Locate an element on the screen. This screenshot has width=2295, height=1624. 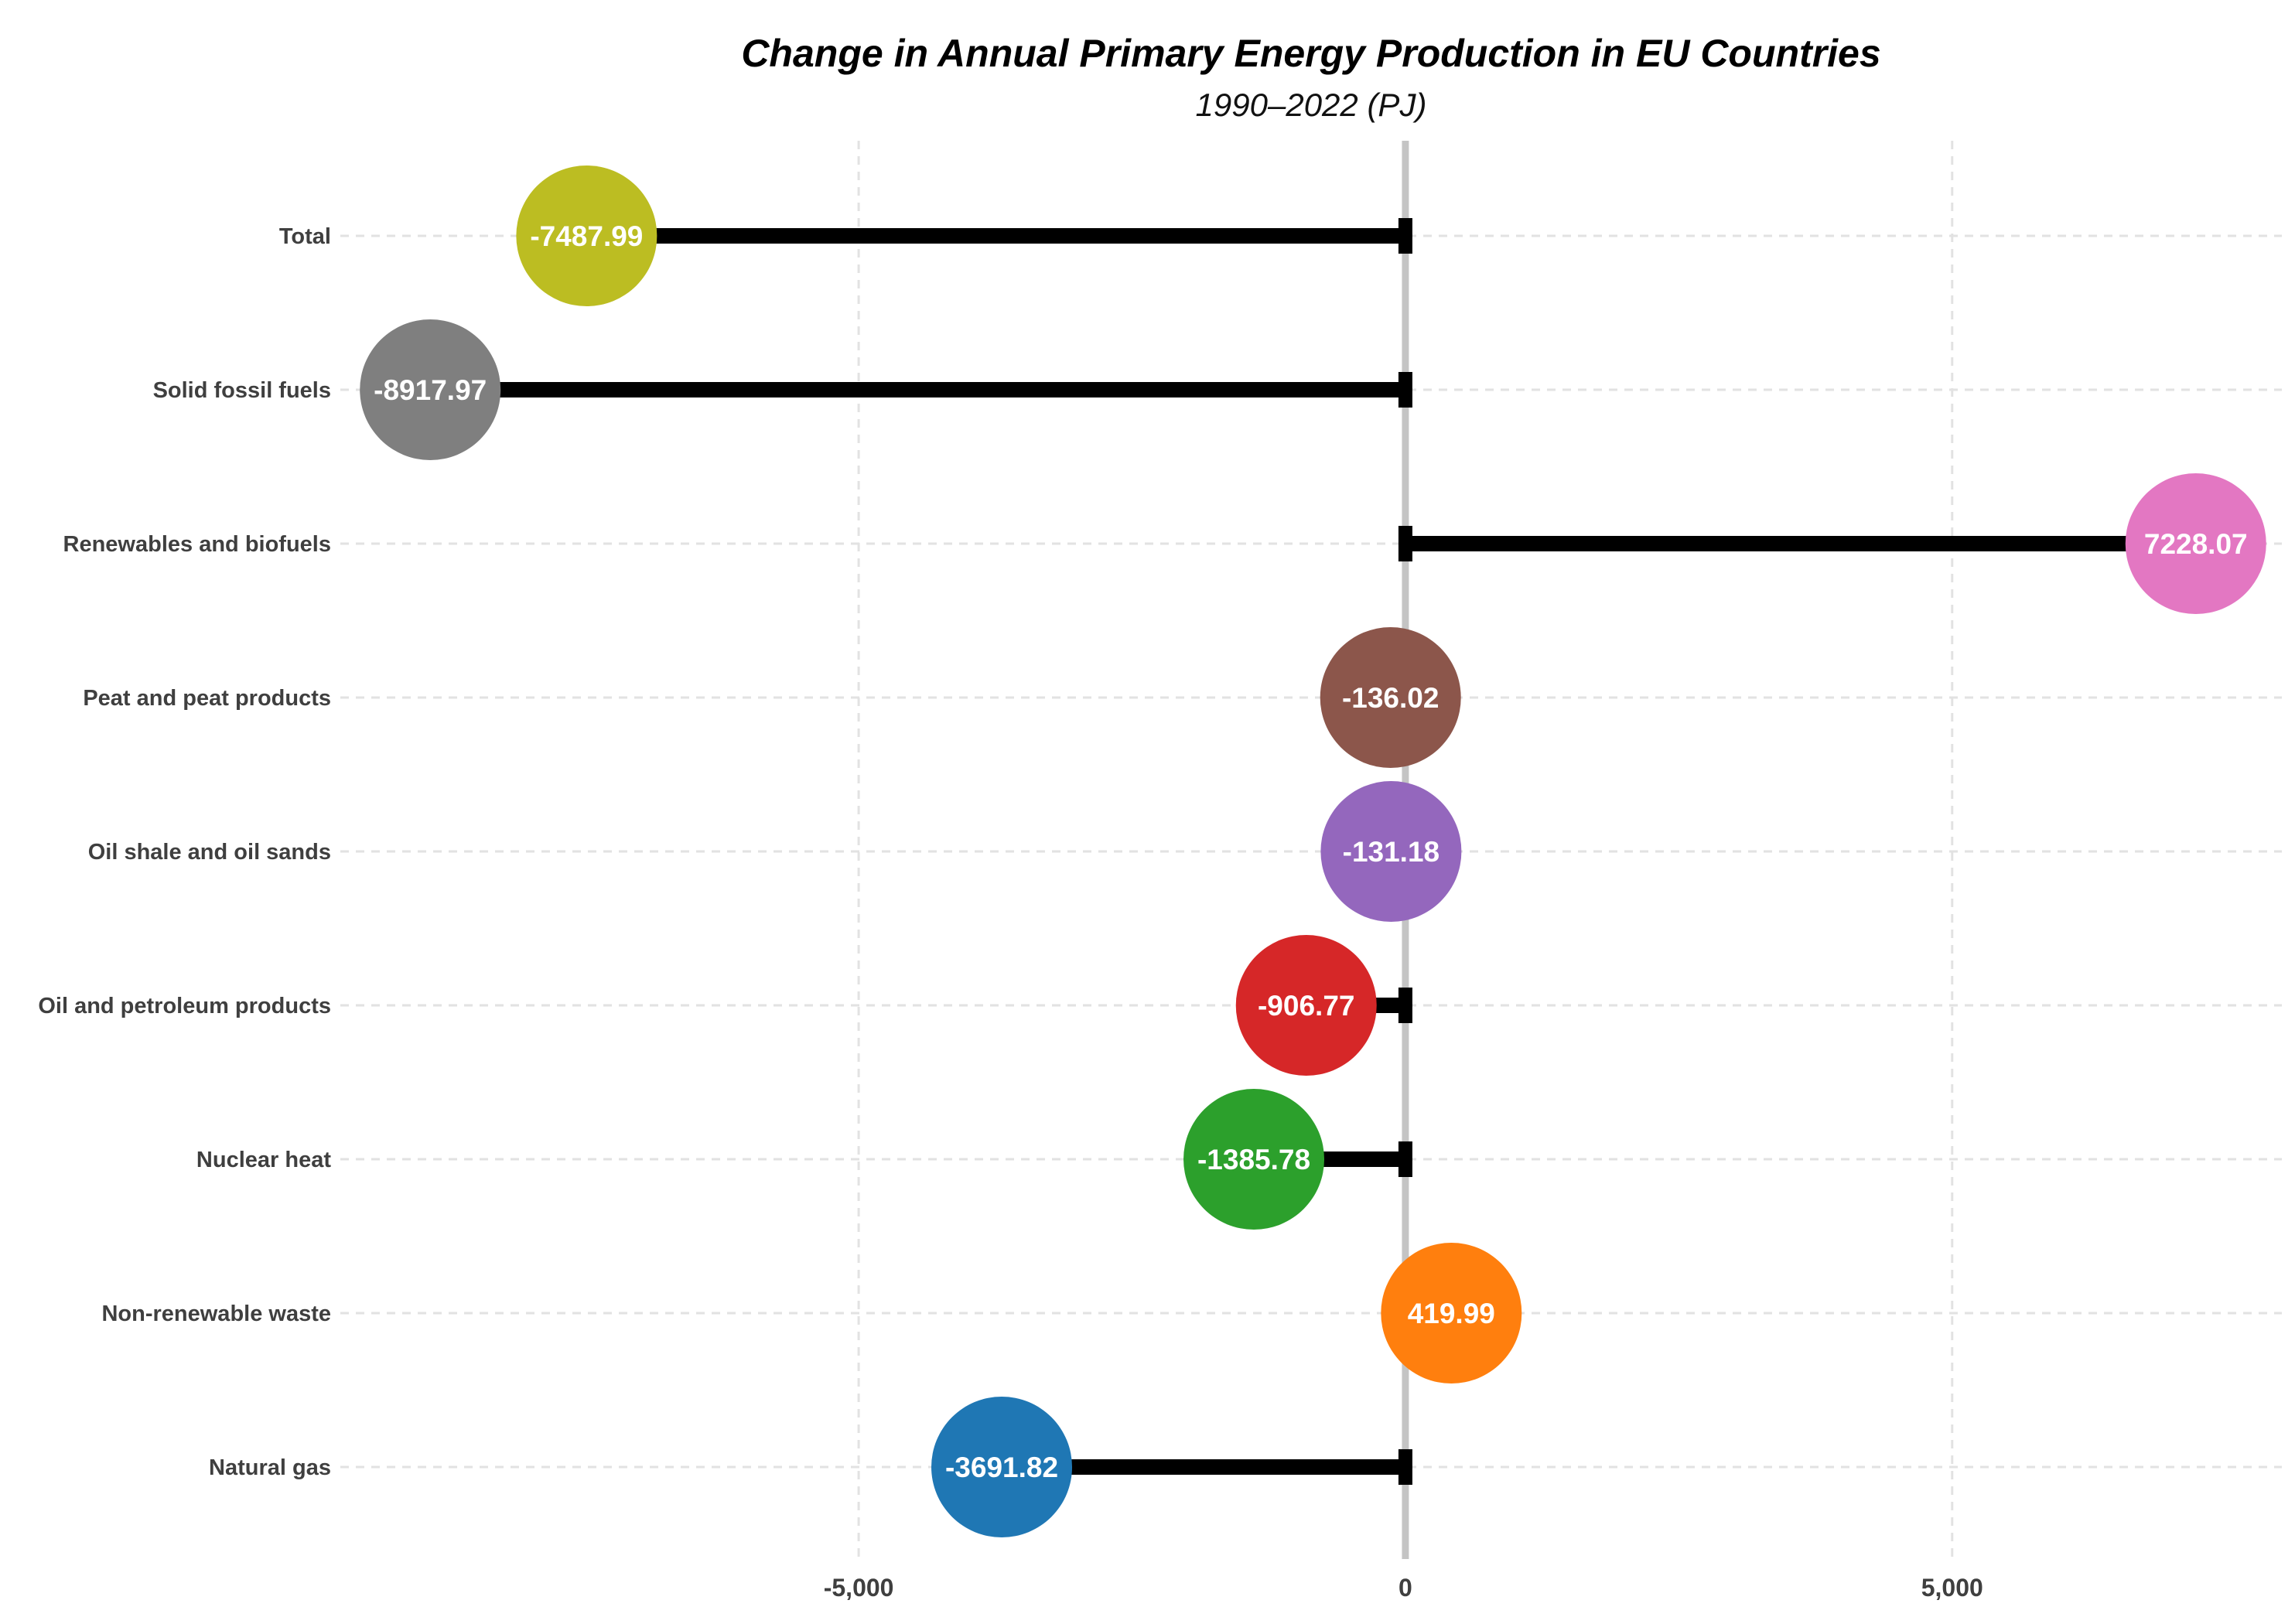
value-label: 7228.07 is located at coordinates (2196, 544).